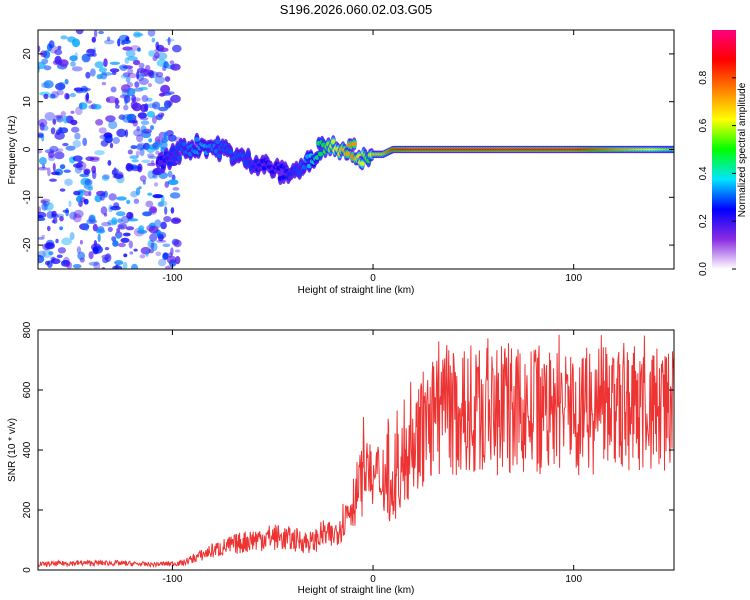  What do you see at coordinates (27, 54) in the screenshot?
I see `spectrogram-ytick-label: 20` at bounding box center [27, 54].